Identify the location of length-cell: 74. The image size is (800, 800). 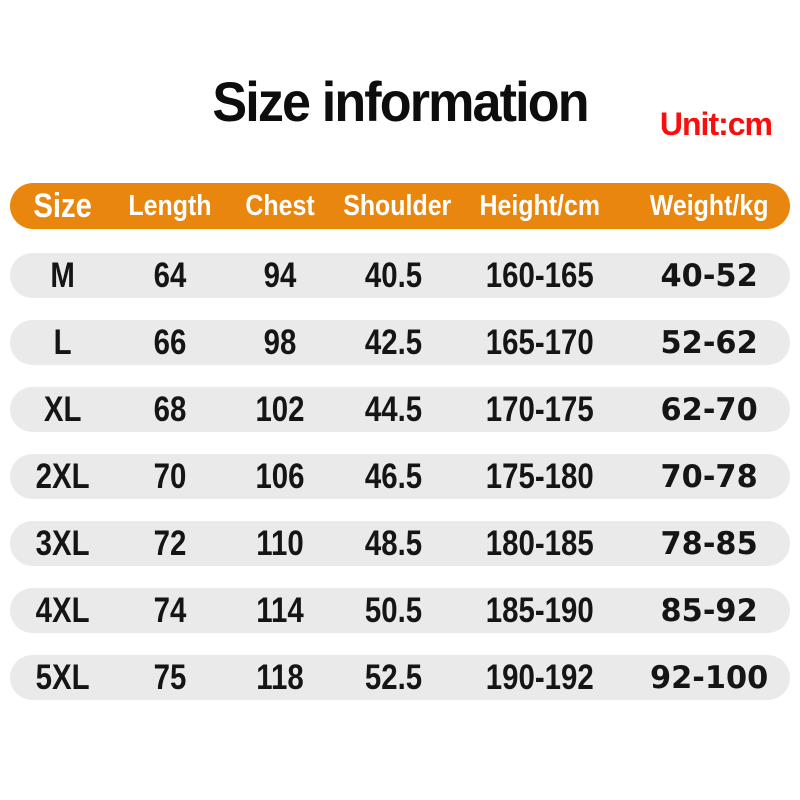
(170, 610).